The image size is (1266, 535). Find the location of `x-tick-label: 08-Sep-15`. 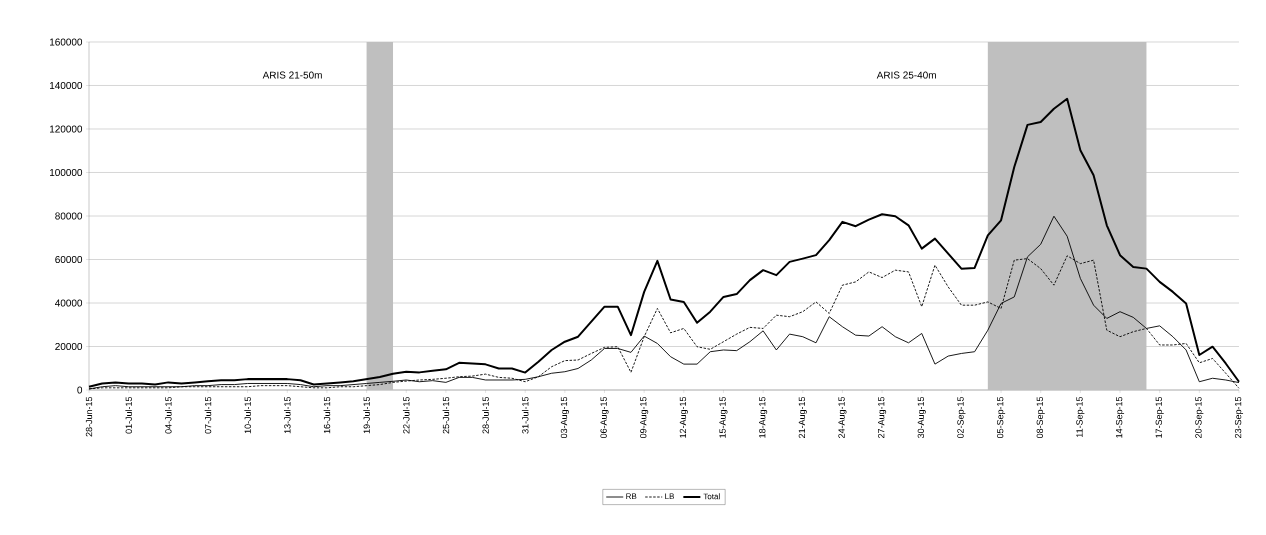

x-tick-label: 08-Sep-15 is located at coordinates (1040, 417).